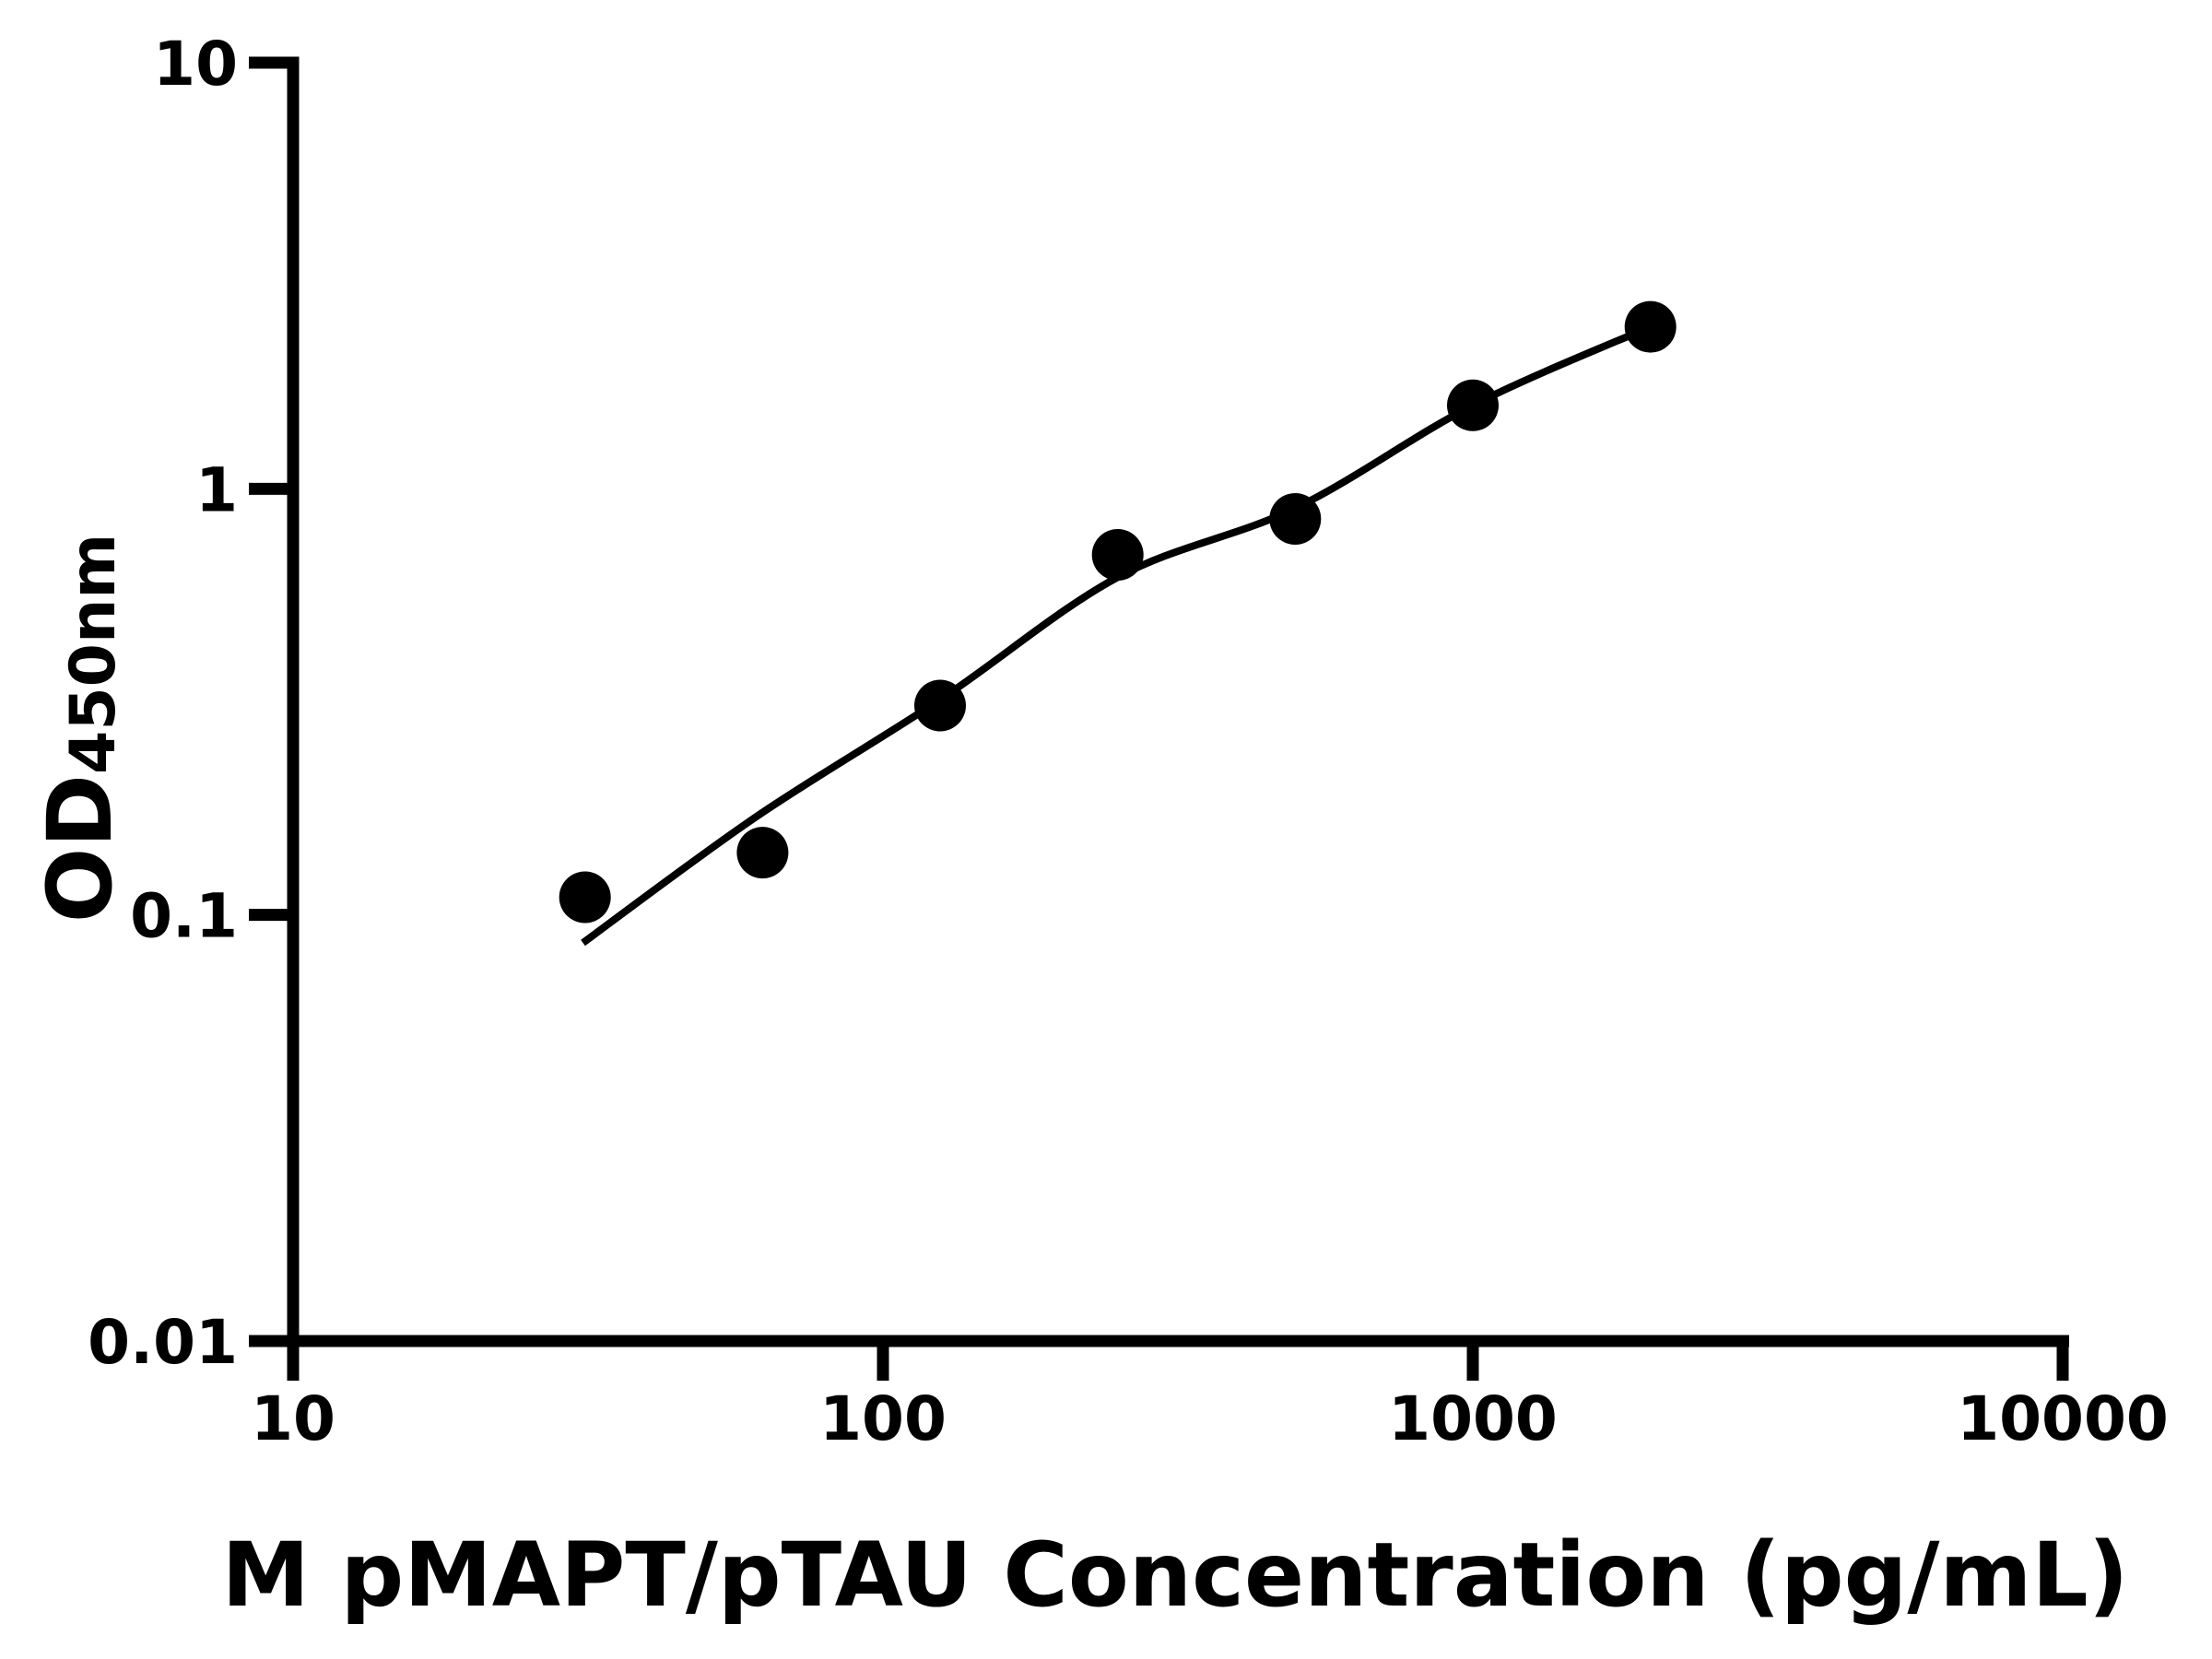  Describe the element at coordinates (216, 489) in the screenshot. I see `y-tick-label: 1` at that location.